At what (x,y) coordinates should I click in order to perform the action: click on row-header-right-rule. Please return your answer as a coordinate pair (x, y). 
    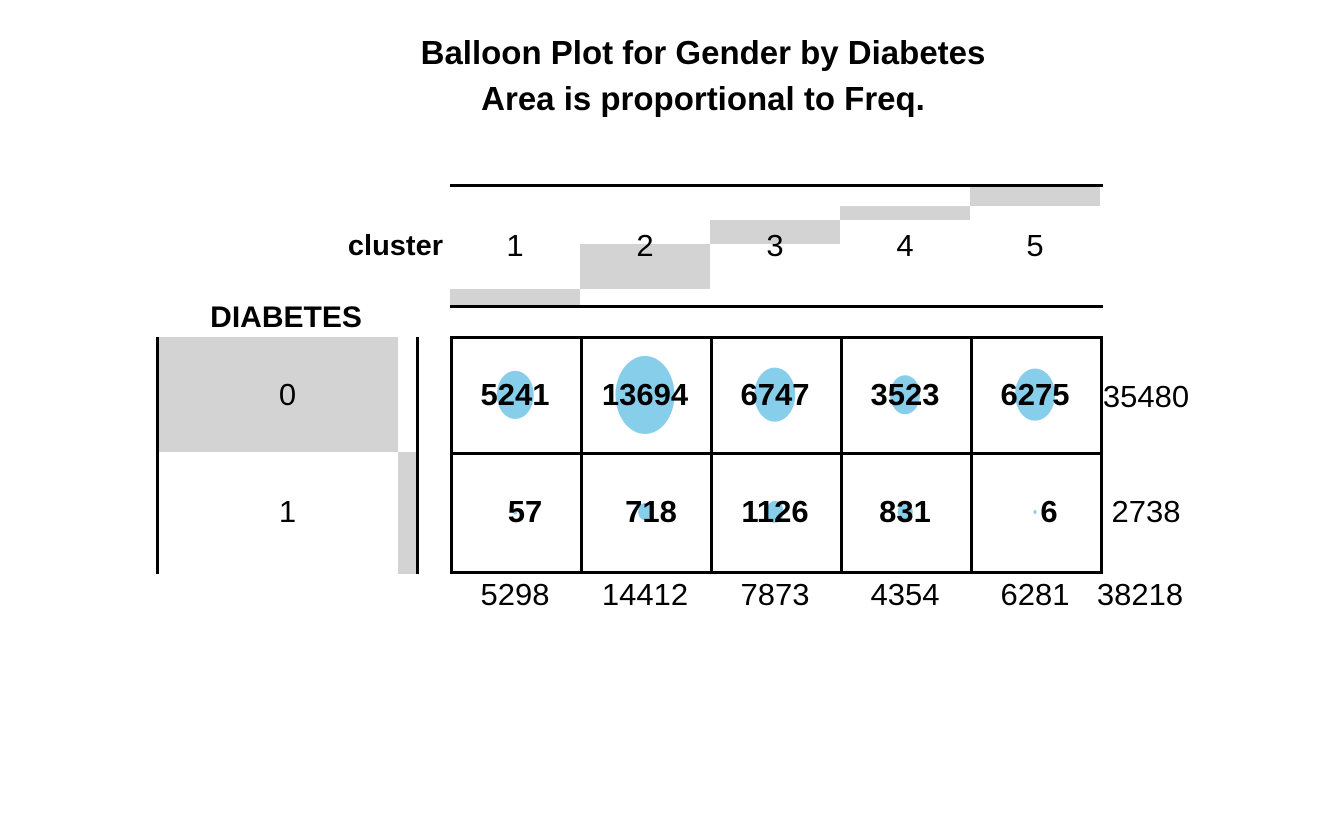
    Looking at the image, I should click on (417, 455).